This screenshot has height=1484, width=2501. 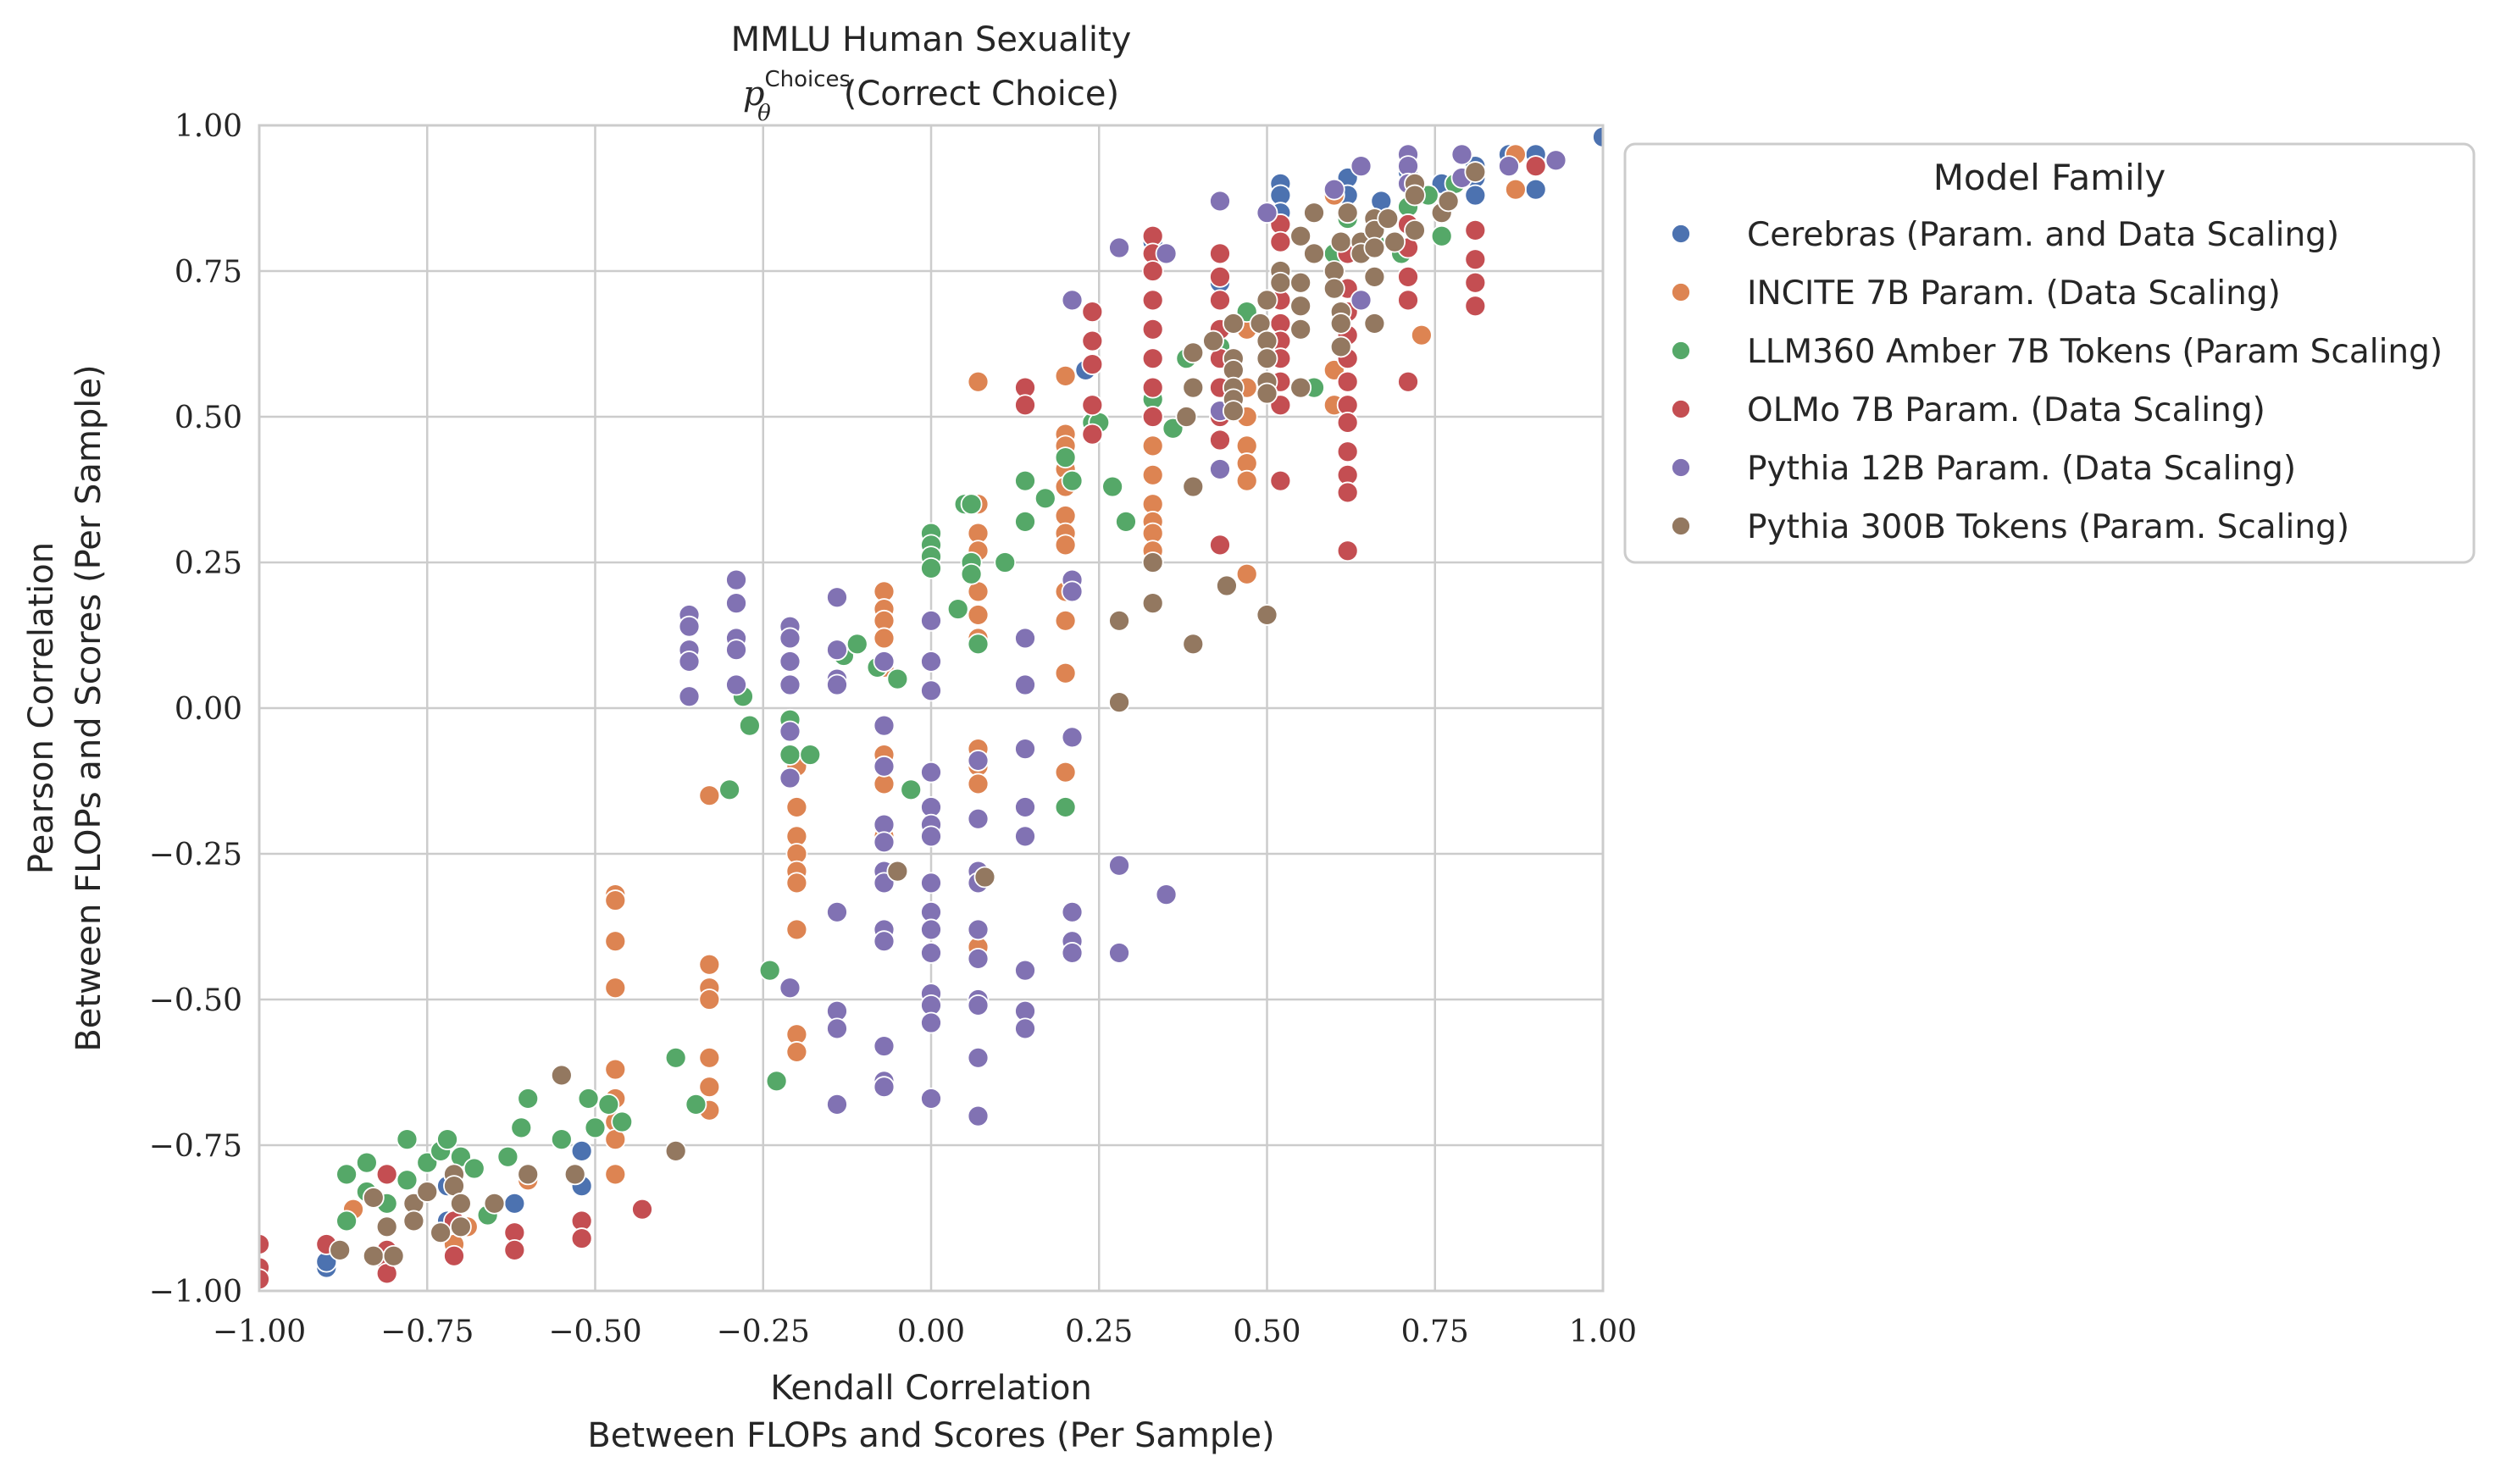 I want to click on subtitle-math-symbol: p, so click(x=754, y=94).